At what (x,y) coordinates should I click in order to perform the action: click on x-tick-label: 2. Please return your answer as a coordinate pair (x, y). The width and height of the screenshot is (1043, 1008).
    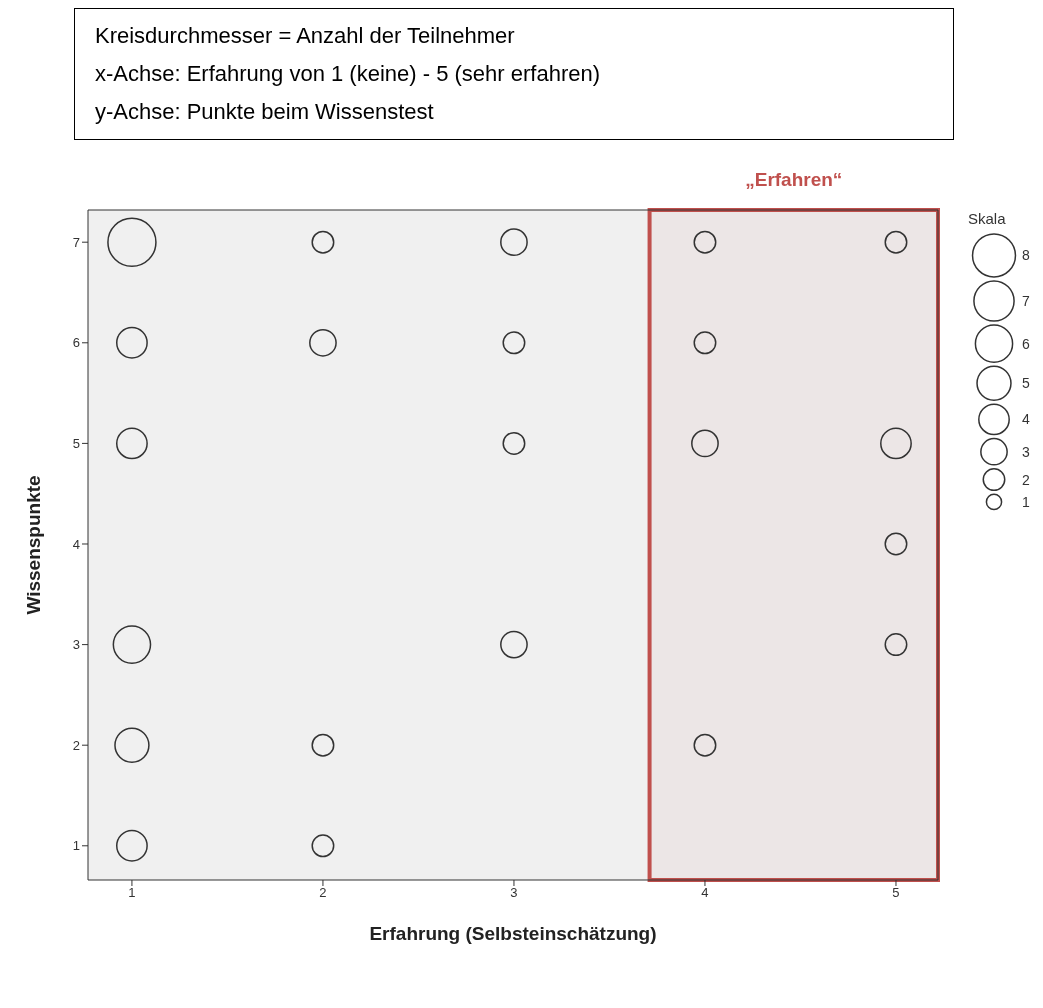
    Looking at the image, I should click on (323, 893).